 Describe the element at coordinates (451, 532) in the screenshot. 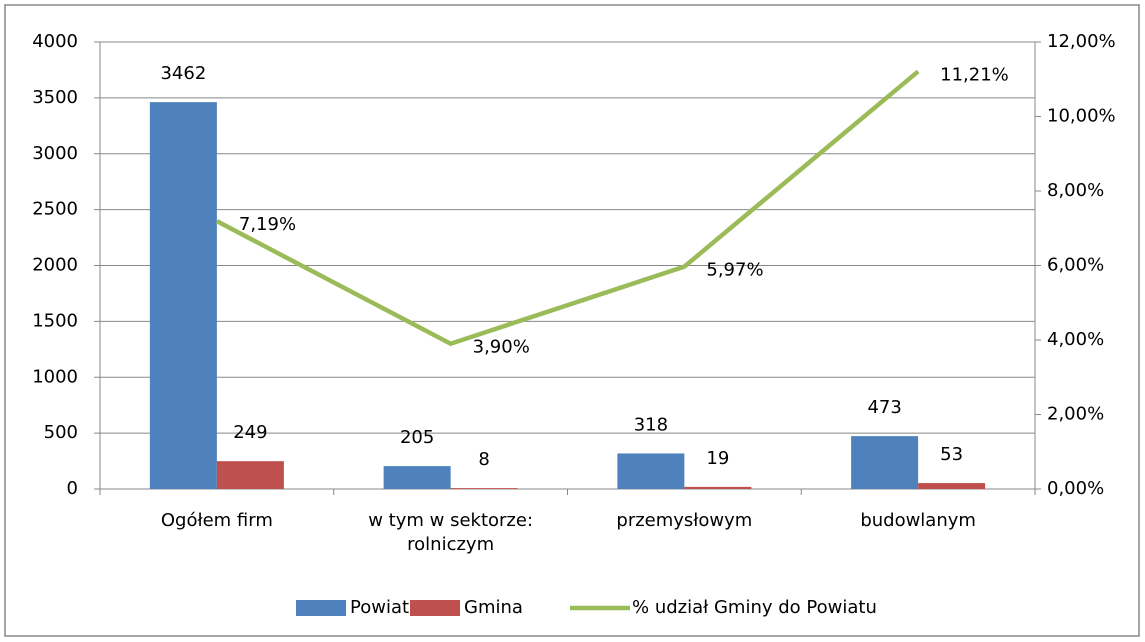

I see `x-tick-label: w tym w sektorze: rolniczym` at that location.